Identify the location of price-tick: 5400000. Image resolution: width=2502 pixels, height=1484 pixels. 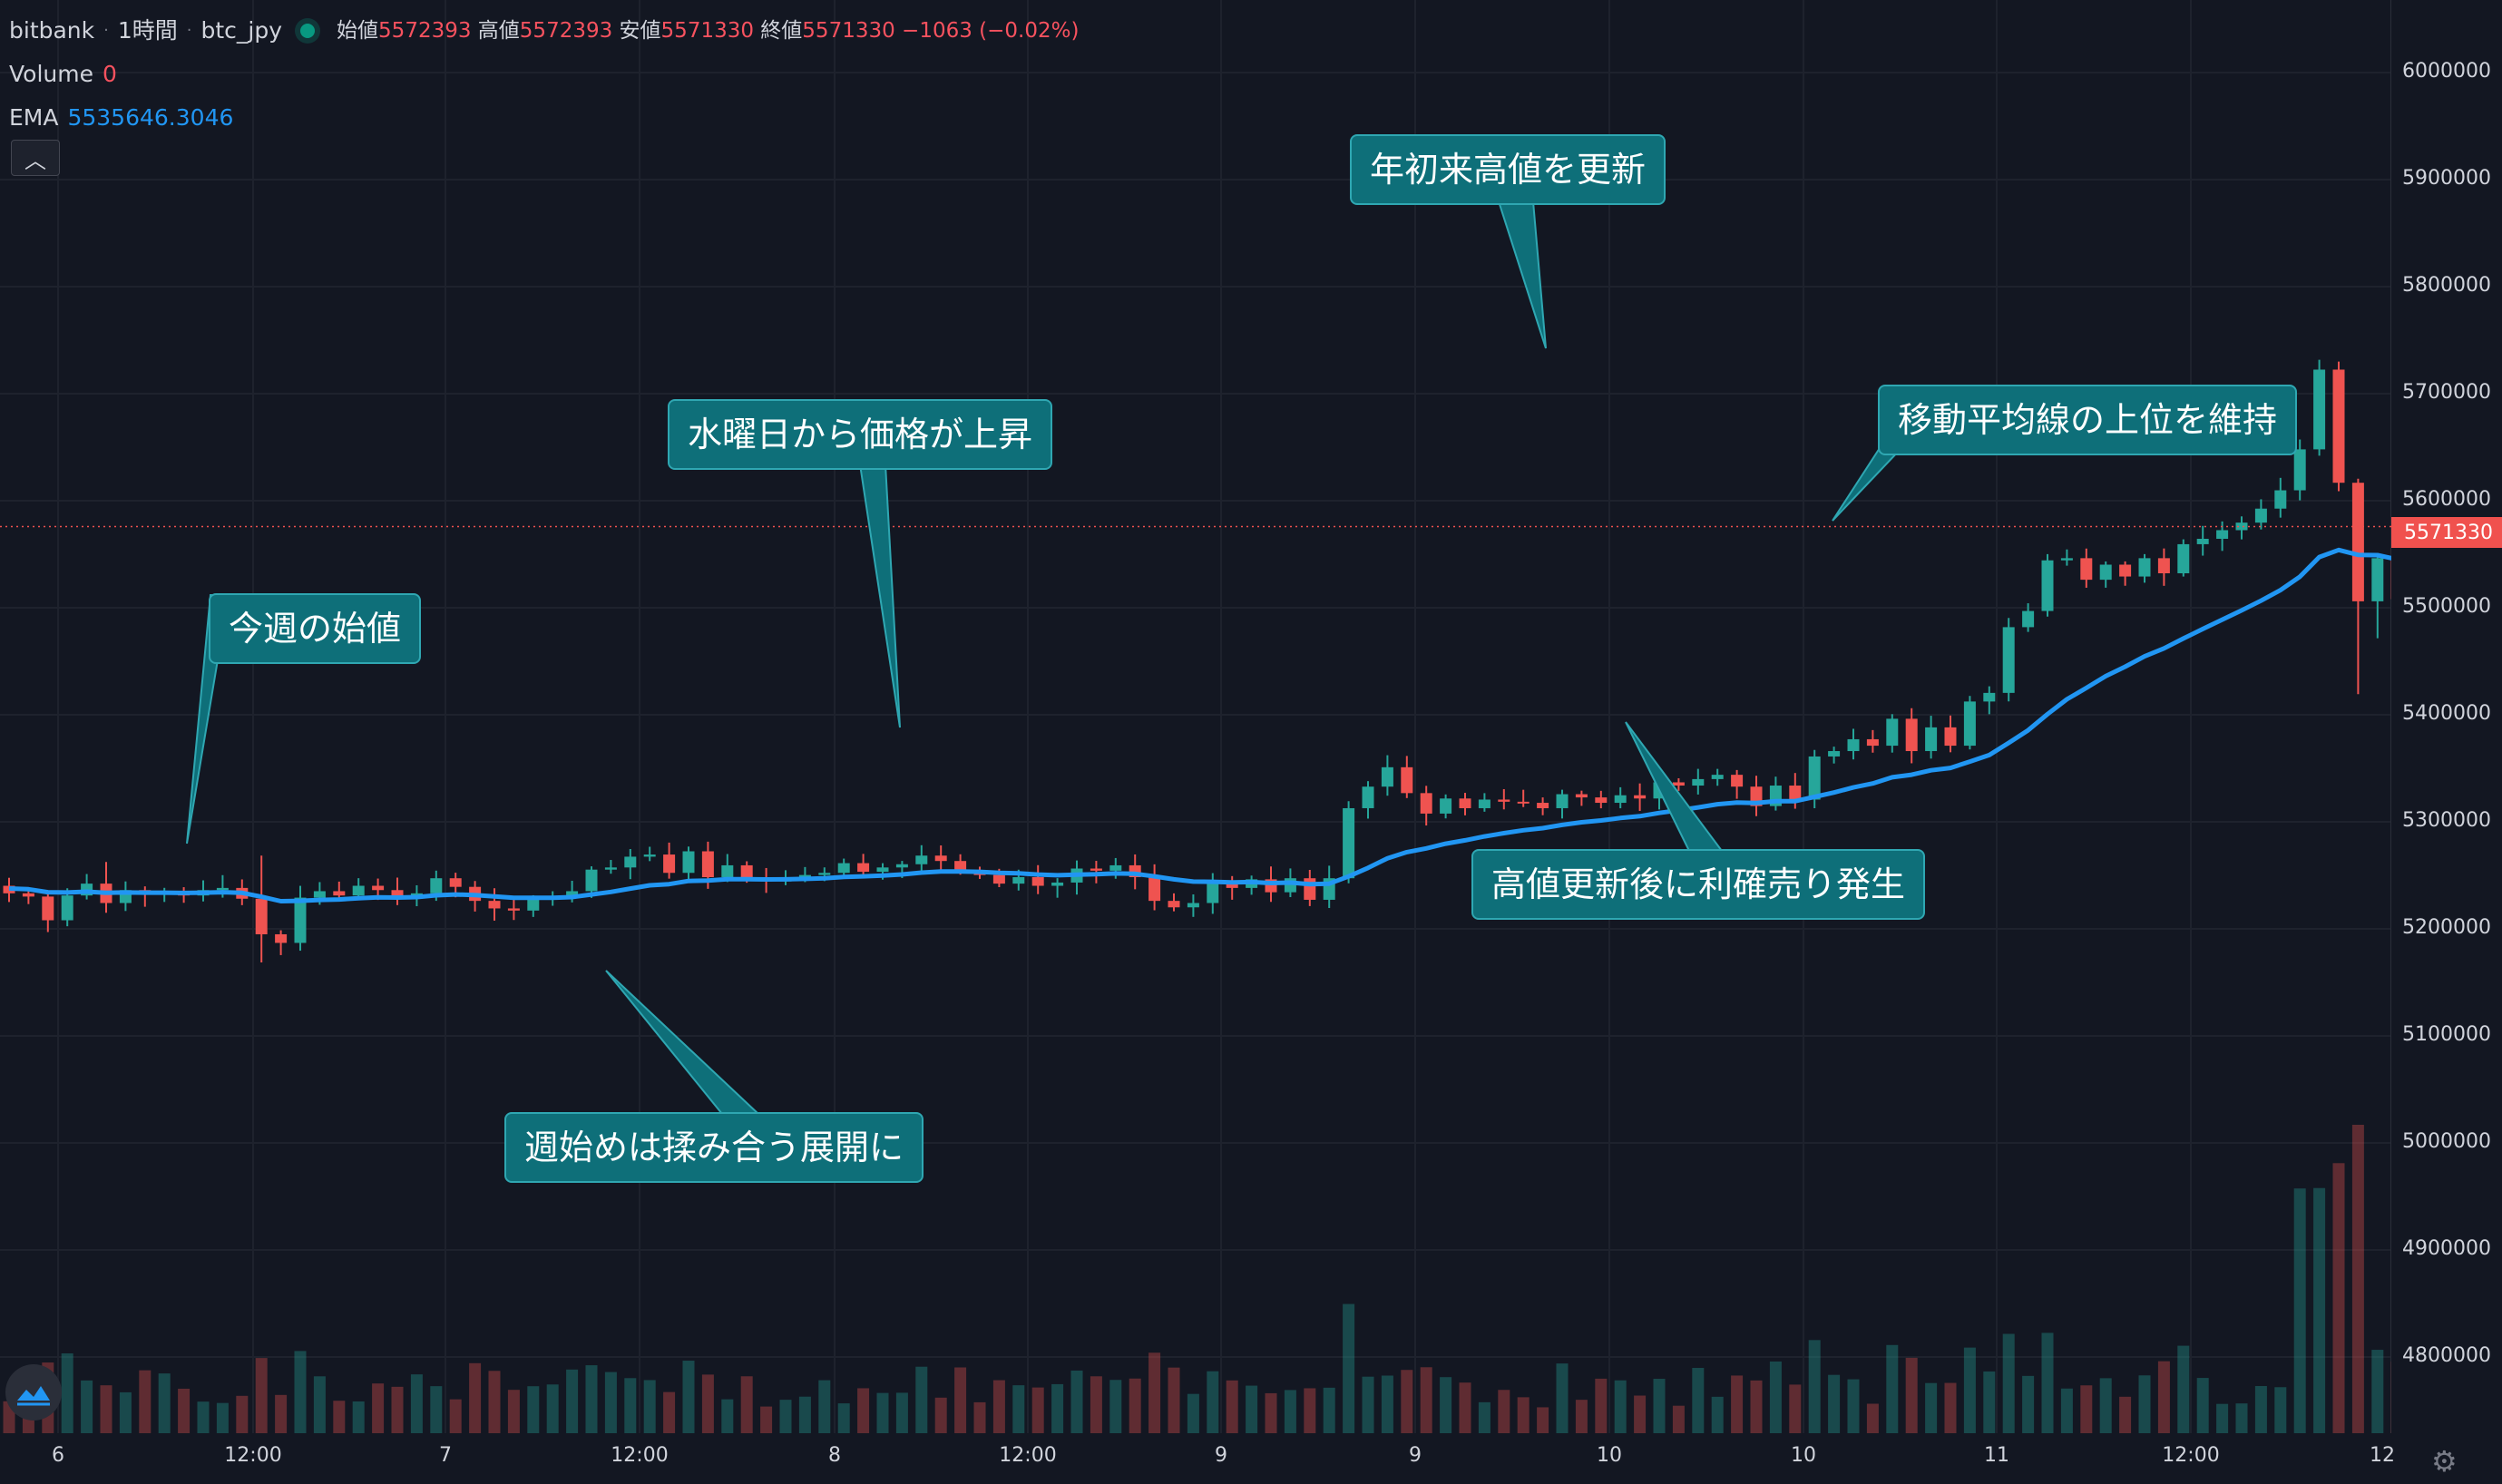
(2446, 713).